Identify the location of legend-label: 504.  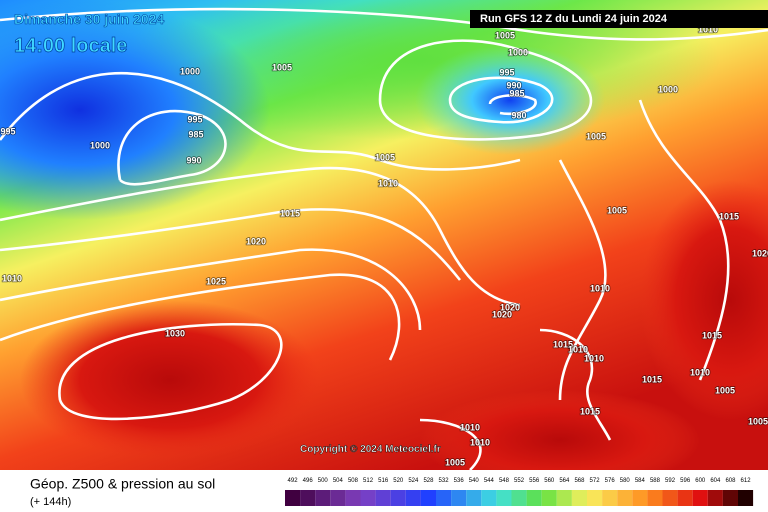
(338, 481).